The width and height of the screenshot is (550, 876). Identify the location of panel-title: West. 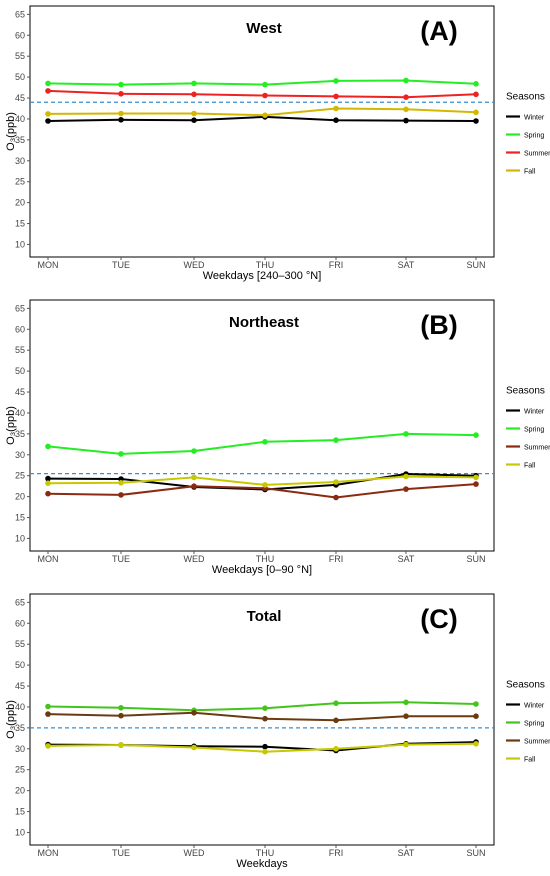
(264, 28).